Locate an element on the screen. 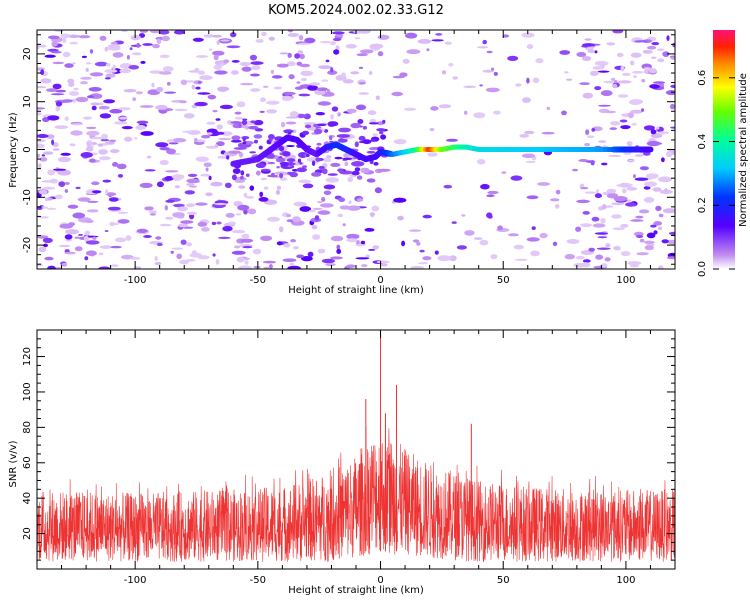 The image size is (750, 600). y-tick-label: 120 is located at coordinates (27, 356).